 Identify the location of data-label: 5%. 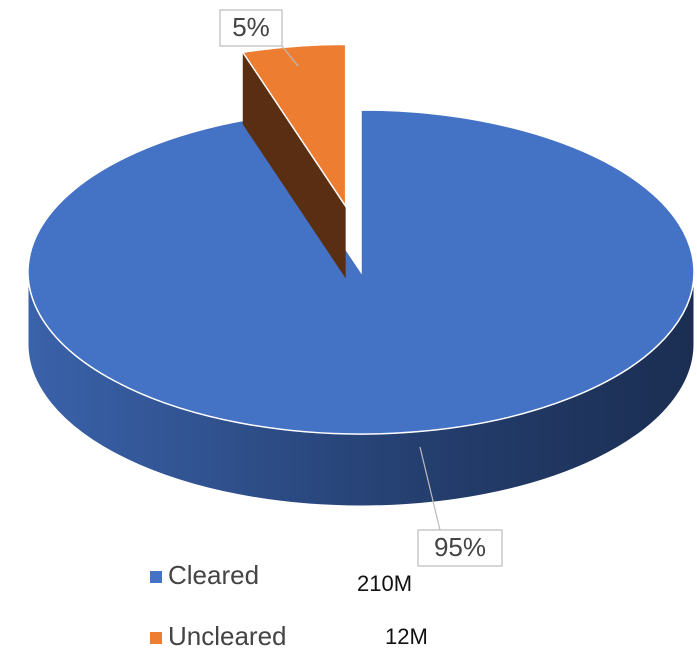
(251, 27).